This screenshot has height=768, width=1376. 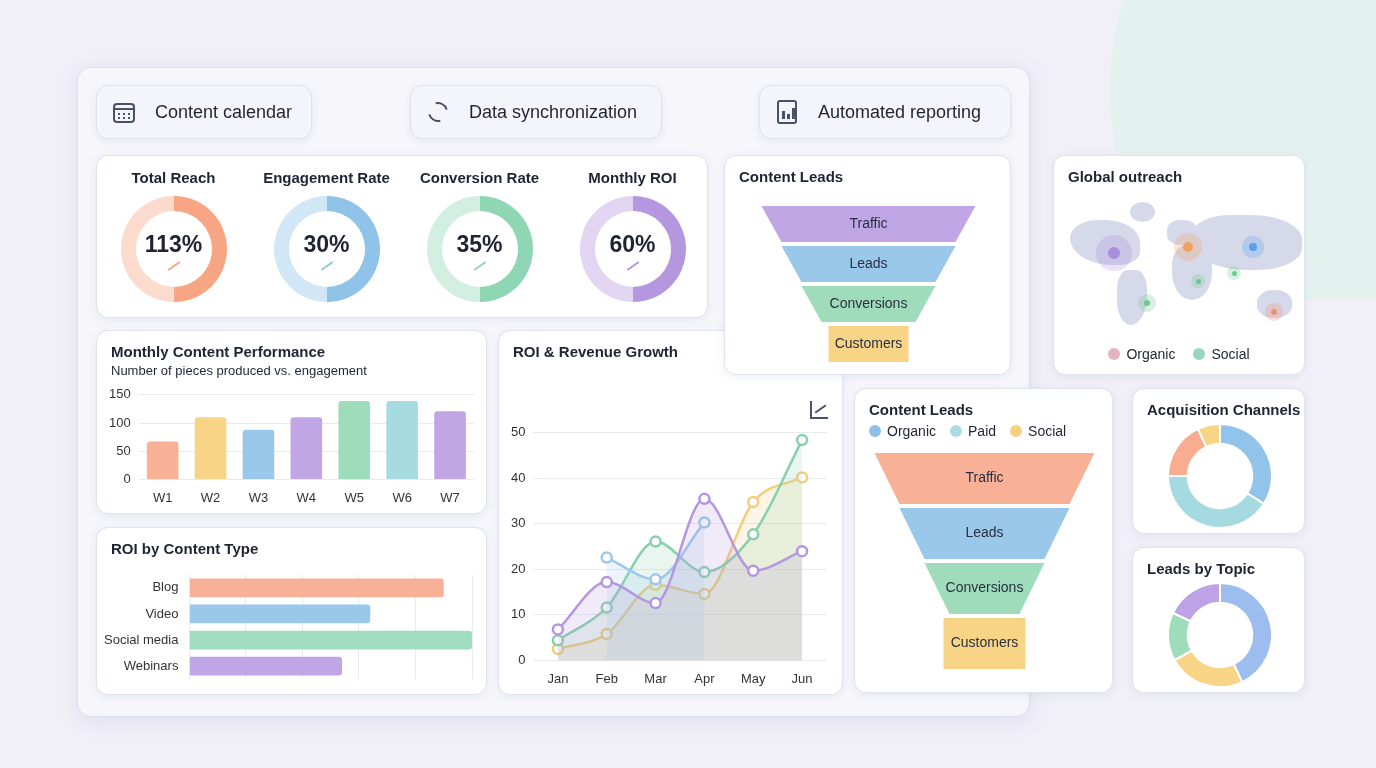 I want to click on y-tick-label: 10, so click(x=518, y=614).